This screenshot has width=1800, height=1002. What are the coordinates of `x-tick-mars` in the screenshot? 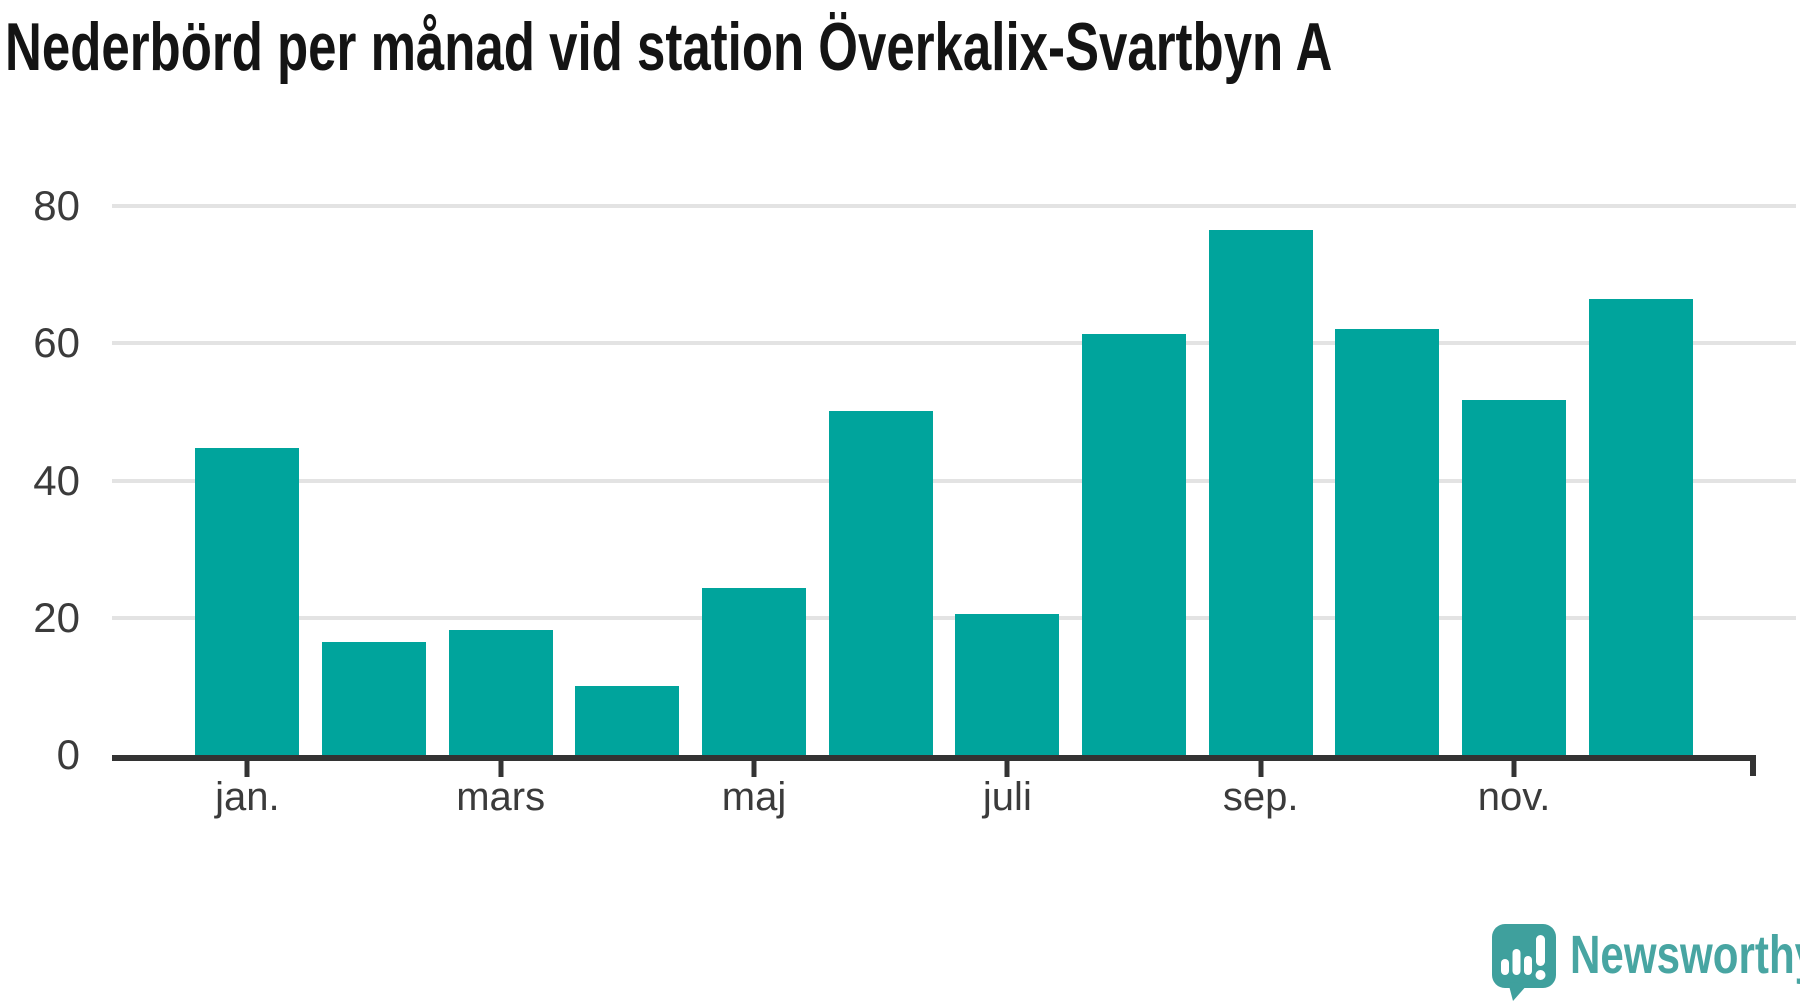 It's located at (501, 769).